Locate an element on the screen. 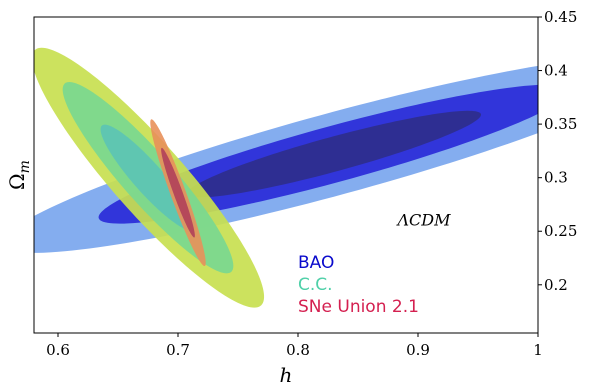 The height and width of the screenshot is (388, 593). contour-c-c--level-1 is located at coordinates (148, 177).